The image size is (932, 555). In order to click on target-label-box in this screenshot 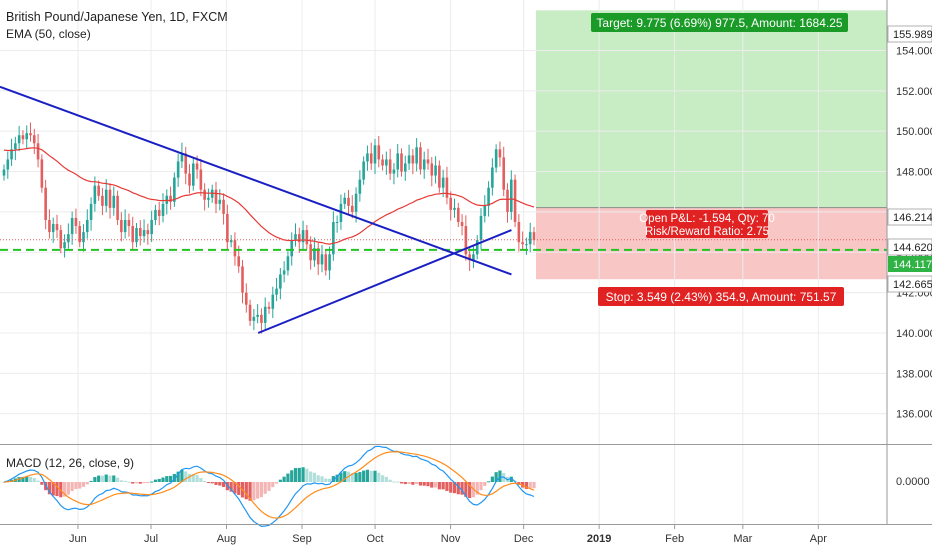, I will do `click(719, 22)`.